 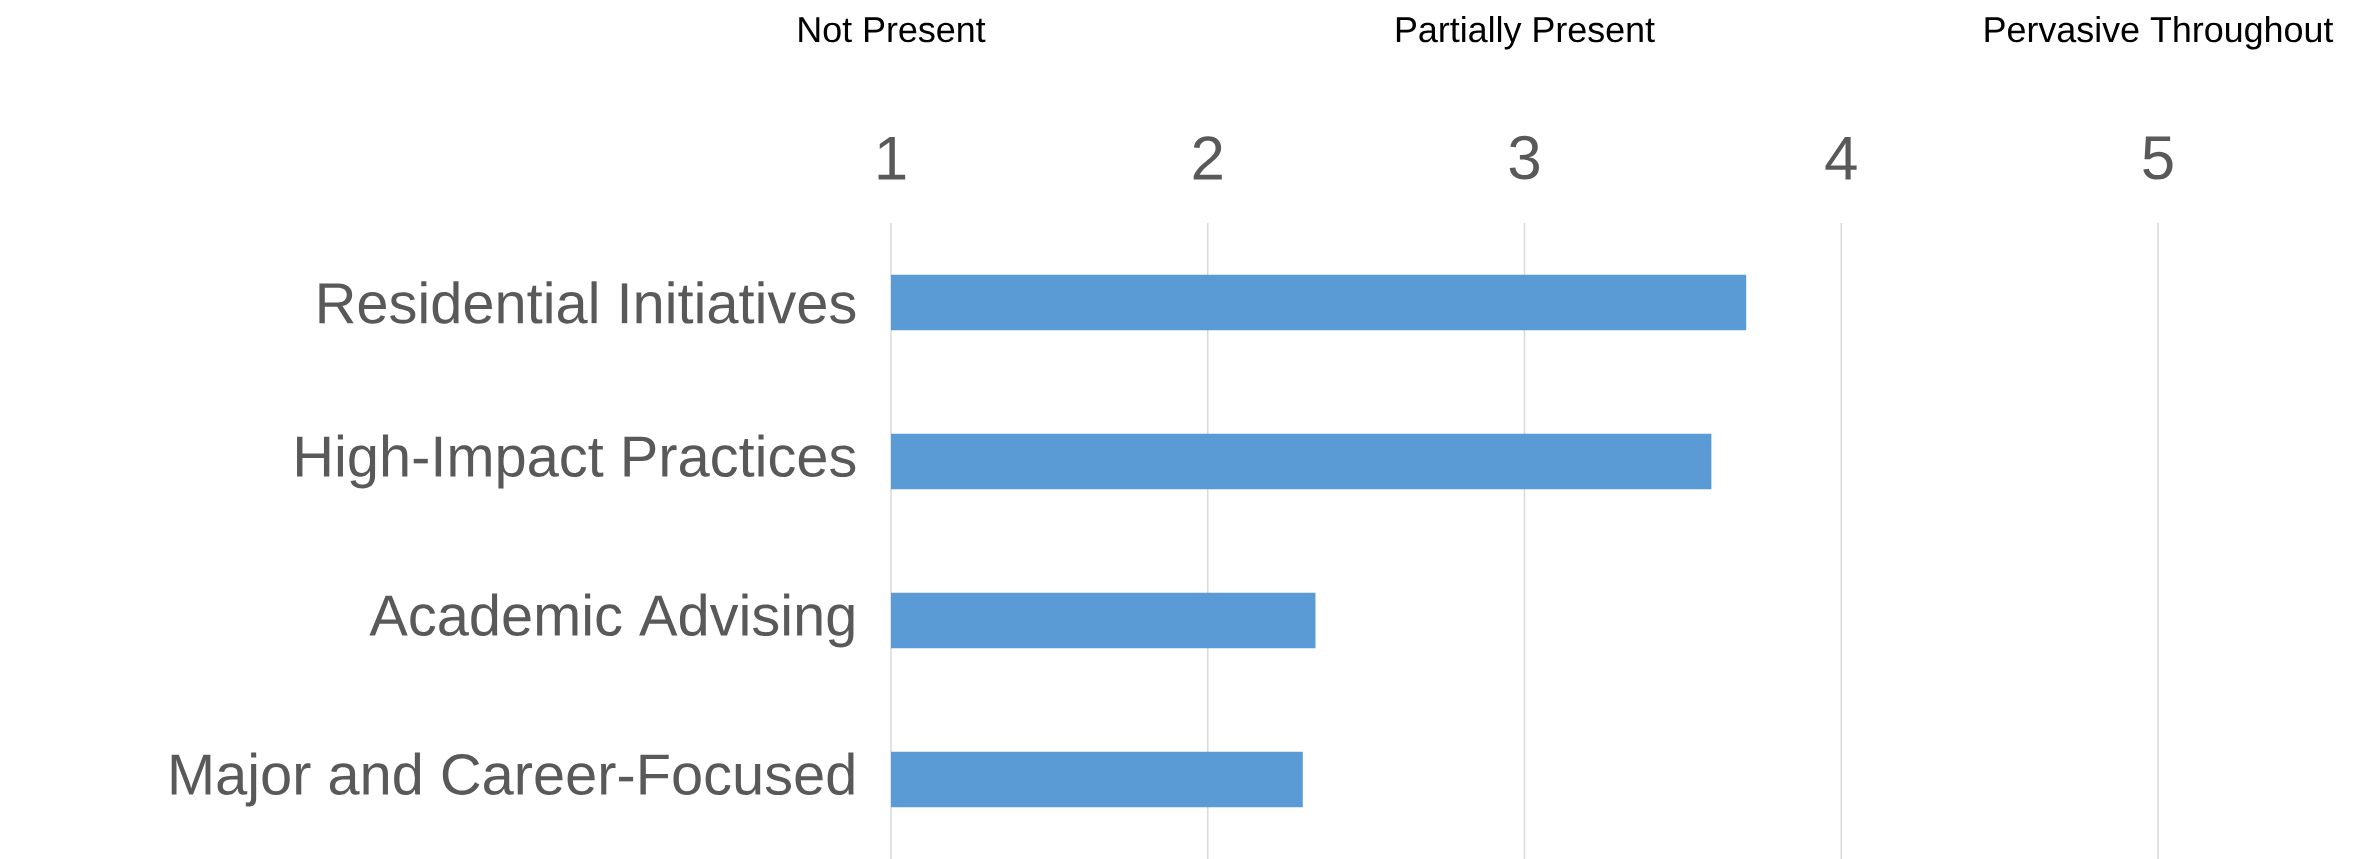 What do you see at coordinates (1207, 158) in the screenshot?
I see `x-tick-label: 2` at bounding box center [1207, 158].